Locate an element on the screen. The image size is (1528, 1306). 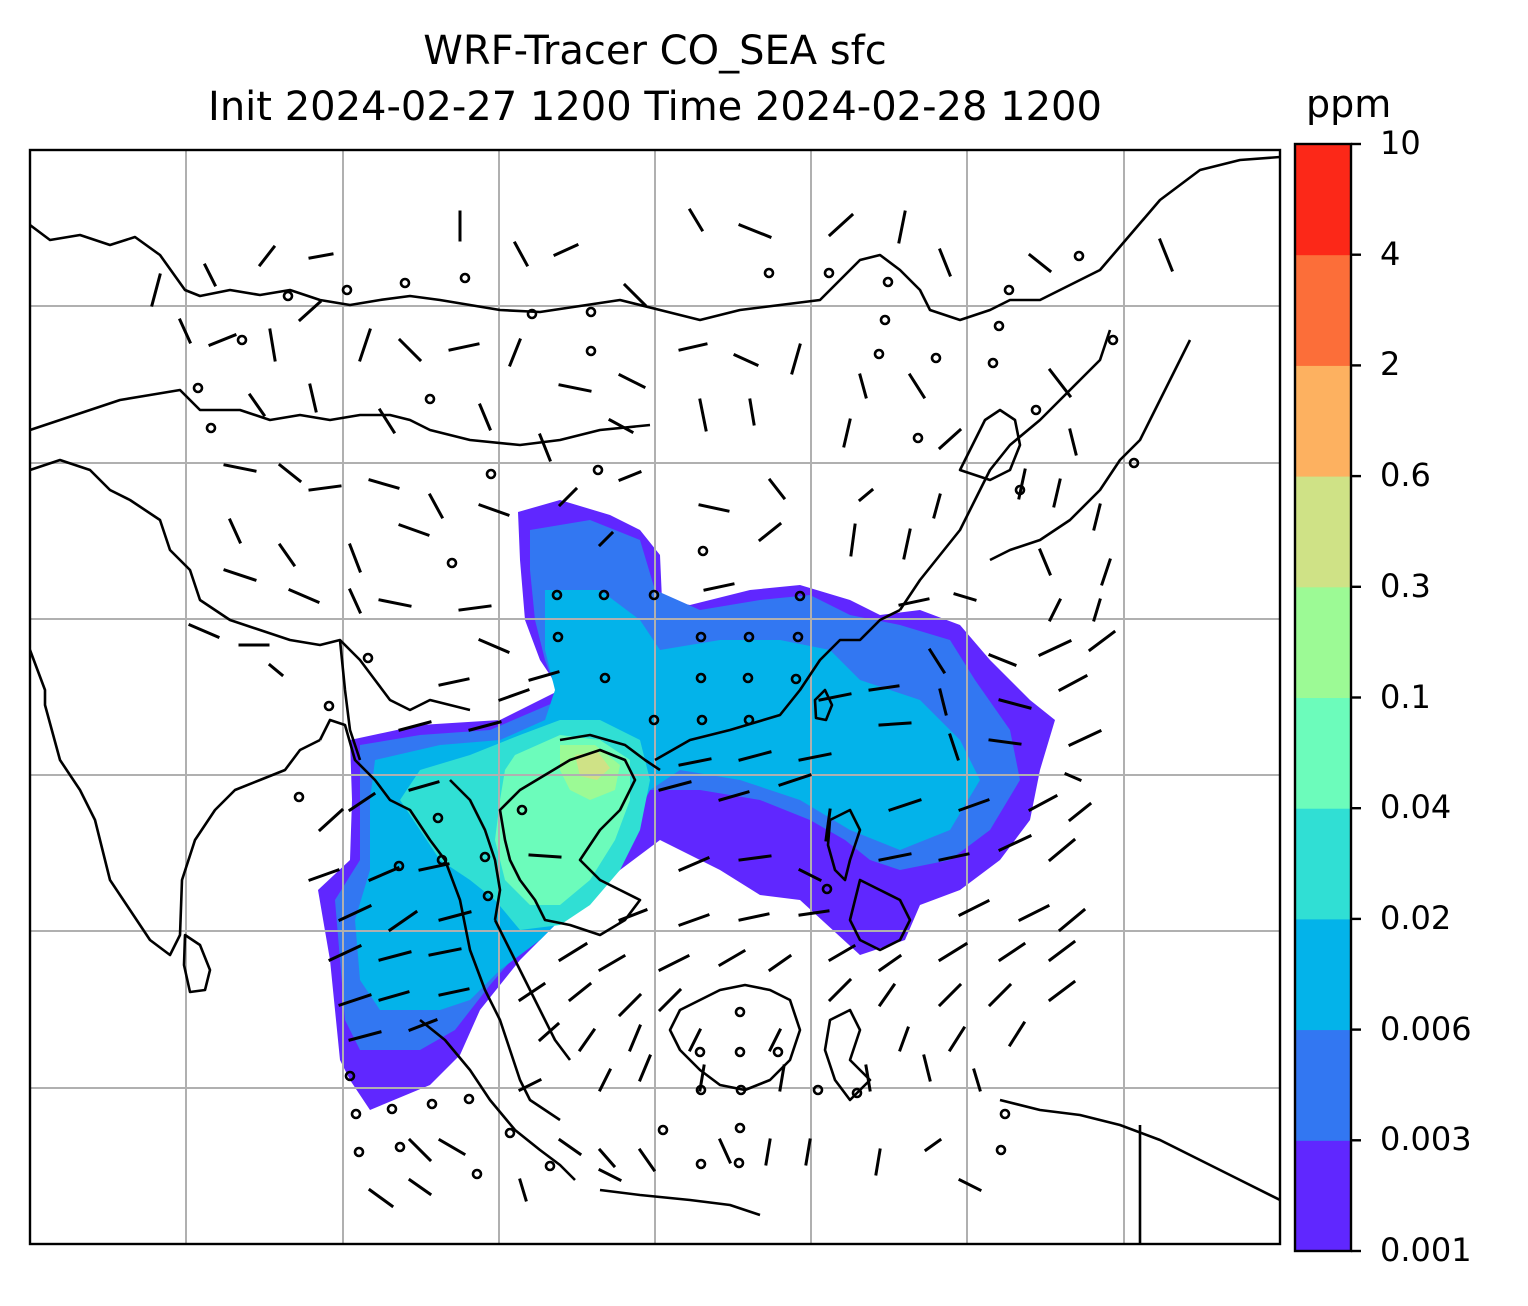
south-asia-border is located at coordinates (250, 585).